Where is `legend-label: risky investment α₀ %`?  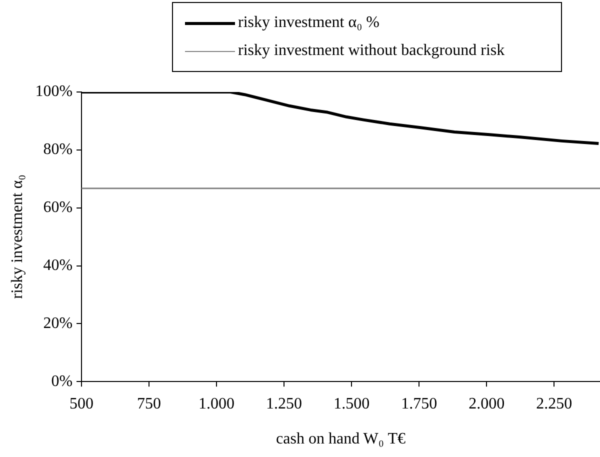
legend-label: risky investment α₀ % is located at coordinates (309, 23).